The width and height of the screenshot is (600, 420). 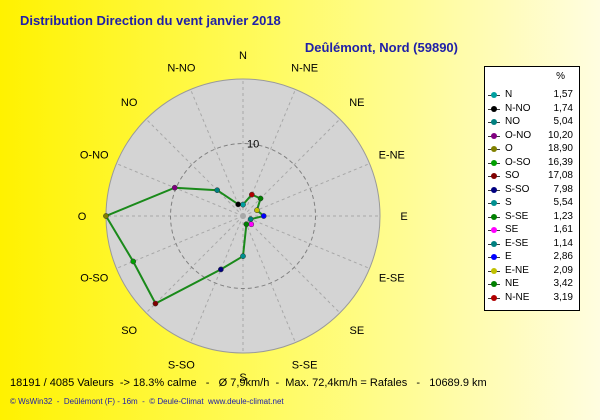 I want to click on direction-label-O-NO: O-NO, so click(x=94, y=155).